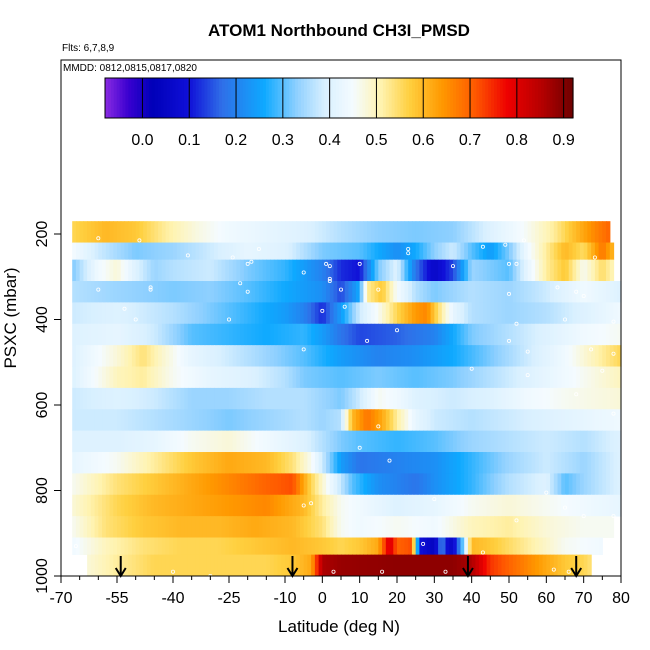 The width and height of the screenshot is (650, 650). Describe the element at coordinates (247, 291) in the screenshot. I see `observation-marker` at that location.